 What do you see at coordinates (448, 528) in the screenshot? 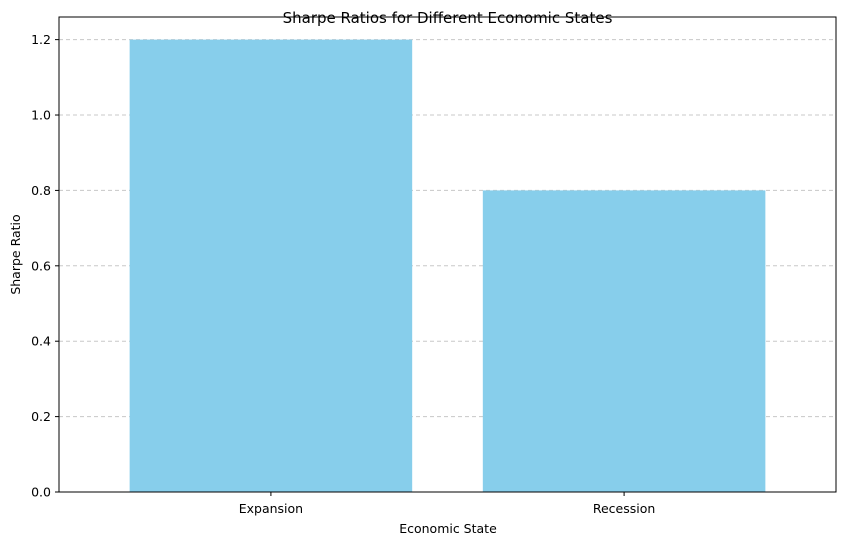
I see `x-axis-label: Economic State` at bounding box center [448, 528].